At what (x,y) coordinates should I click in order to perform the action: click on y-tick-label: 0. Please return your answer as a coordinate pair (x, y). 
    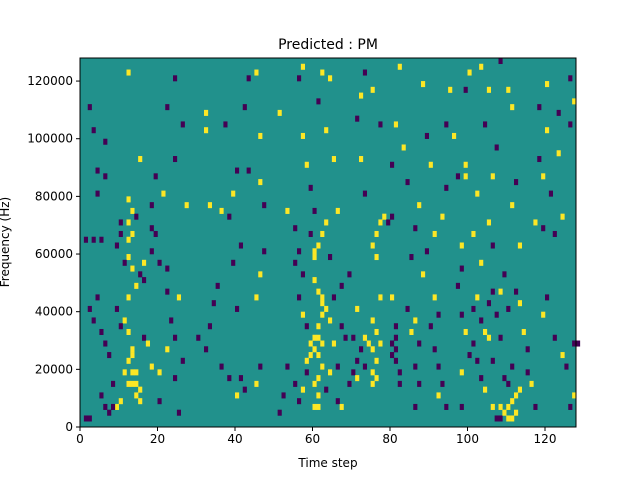
    Looking at the image, I should click on (69, 427).